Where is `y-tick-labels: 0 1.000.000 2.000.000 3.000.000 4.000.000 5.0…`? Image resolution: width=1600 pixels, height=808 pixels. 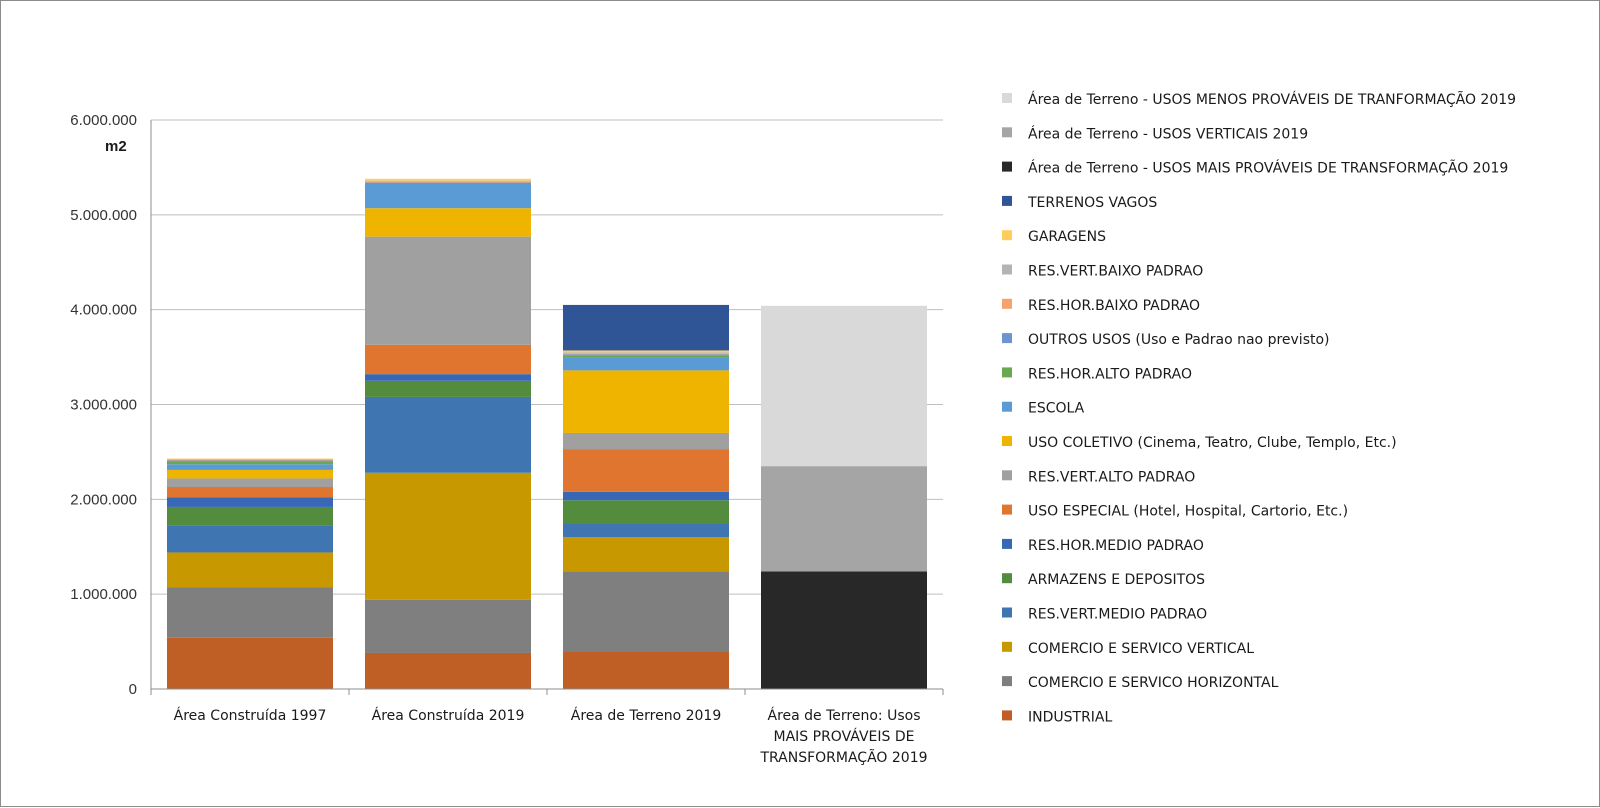
y-tick-labels: 0 1.000.000 2.000.000 3.000.000 4.000.000 5.0… is located at coordinates (103, 405).